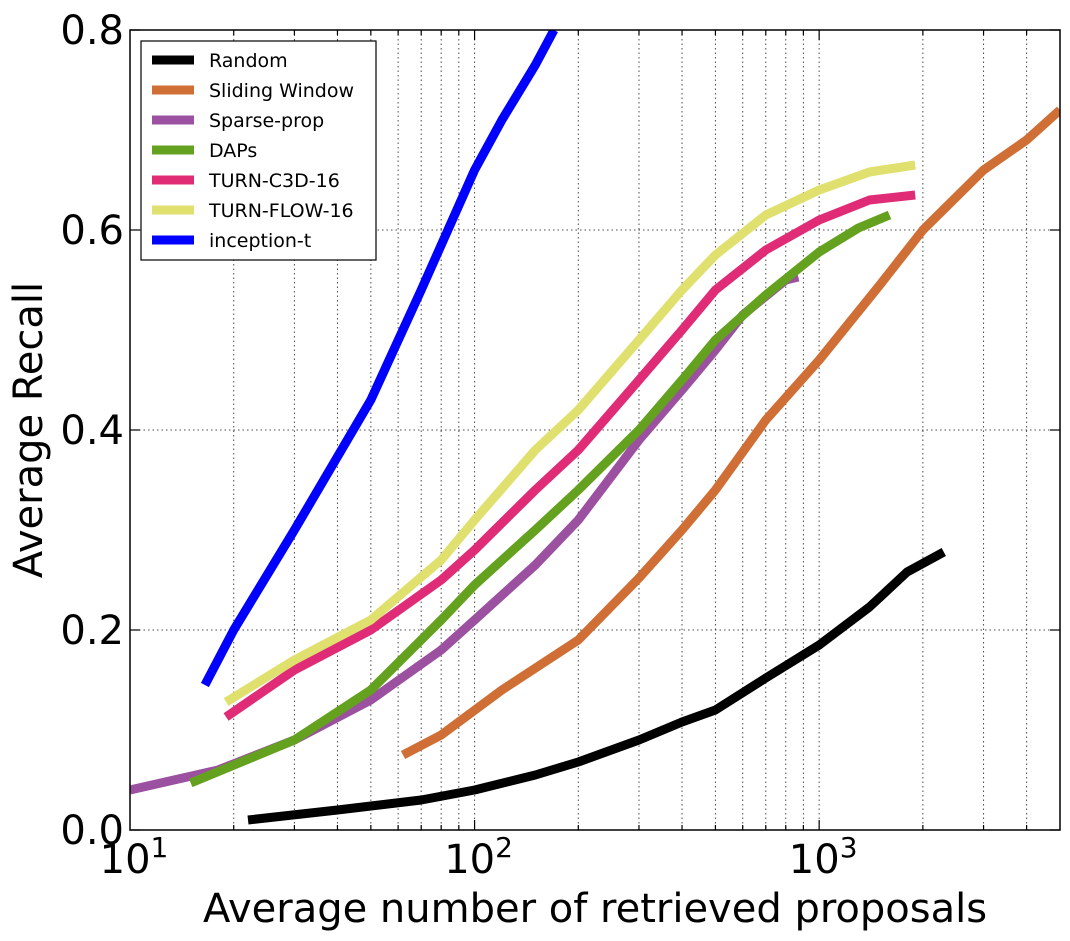 The width and height of the screenshot is (1070, 941). Describe the element at coordinates (260, 241) in the screenshot. I see `legend-label-inception-t: inception-t` at that location.